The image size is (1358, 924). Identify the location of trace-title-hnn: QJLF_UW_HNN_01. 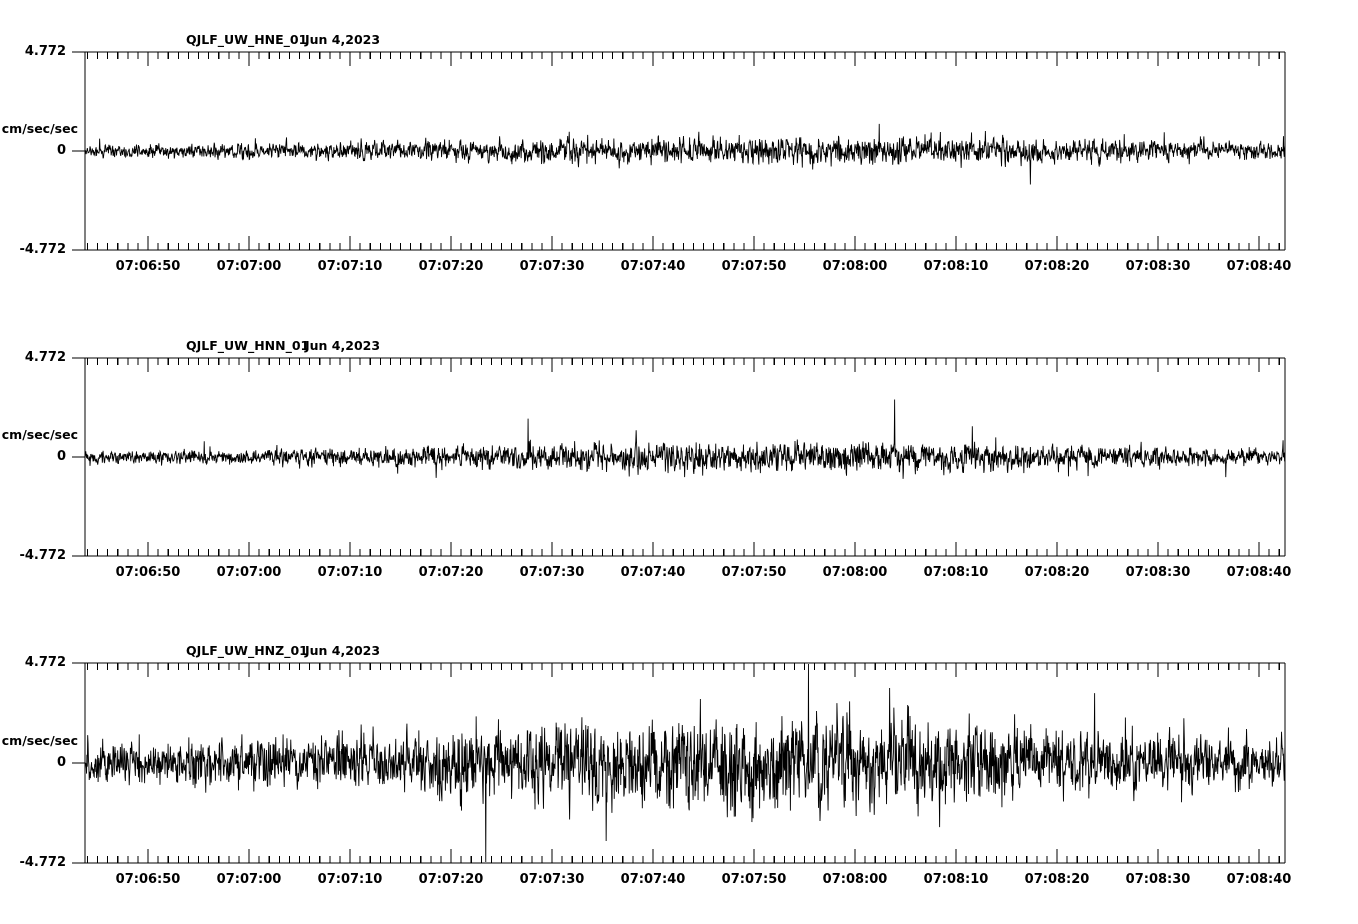
(248, 345).